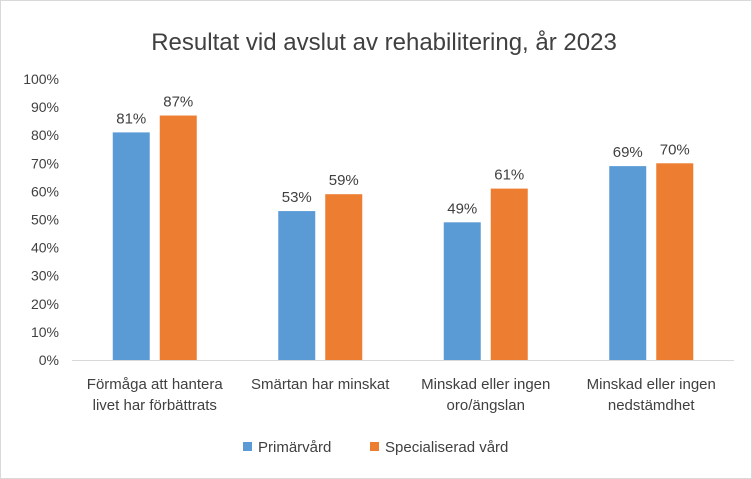  I want to click on x-tick-label: nedstämdhet, so click(652, 405).